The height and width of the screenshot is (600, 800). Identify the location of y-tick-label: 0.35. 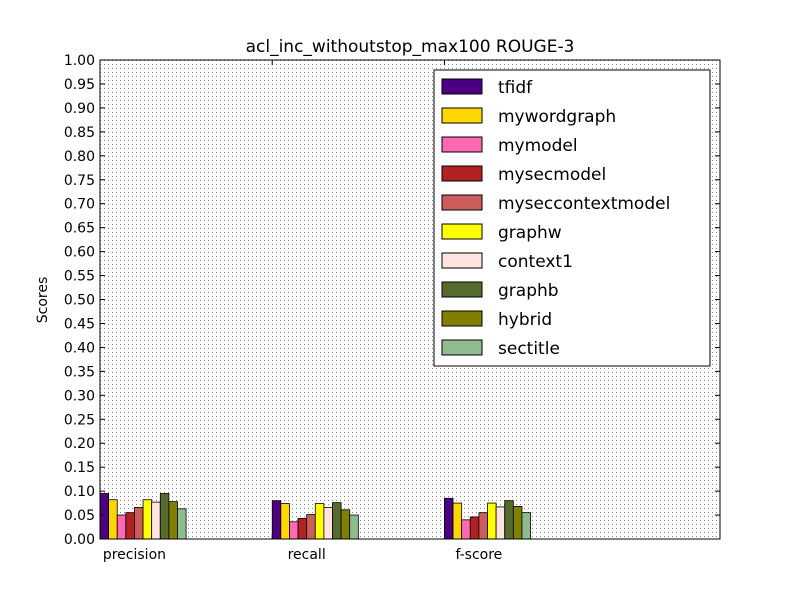
(79, 372).